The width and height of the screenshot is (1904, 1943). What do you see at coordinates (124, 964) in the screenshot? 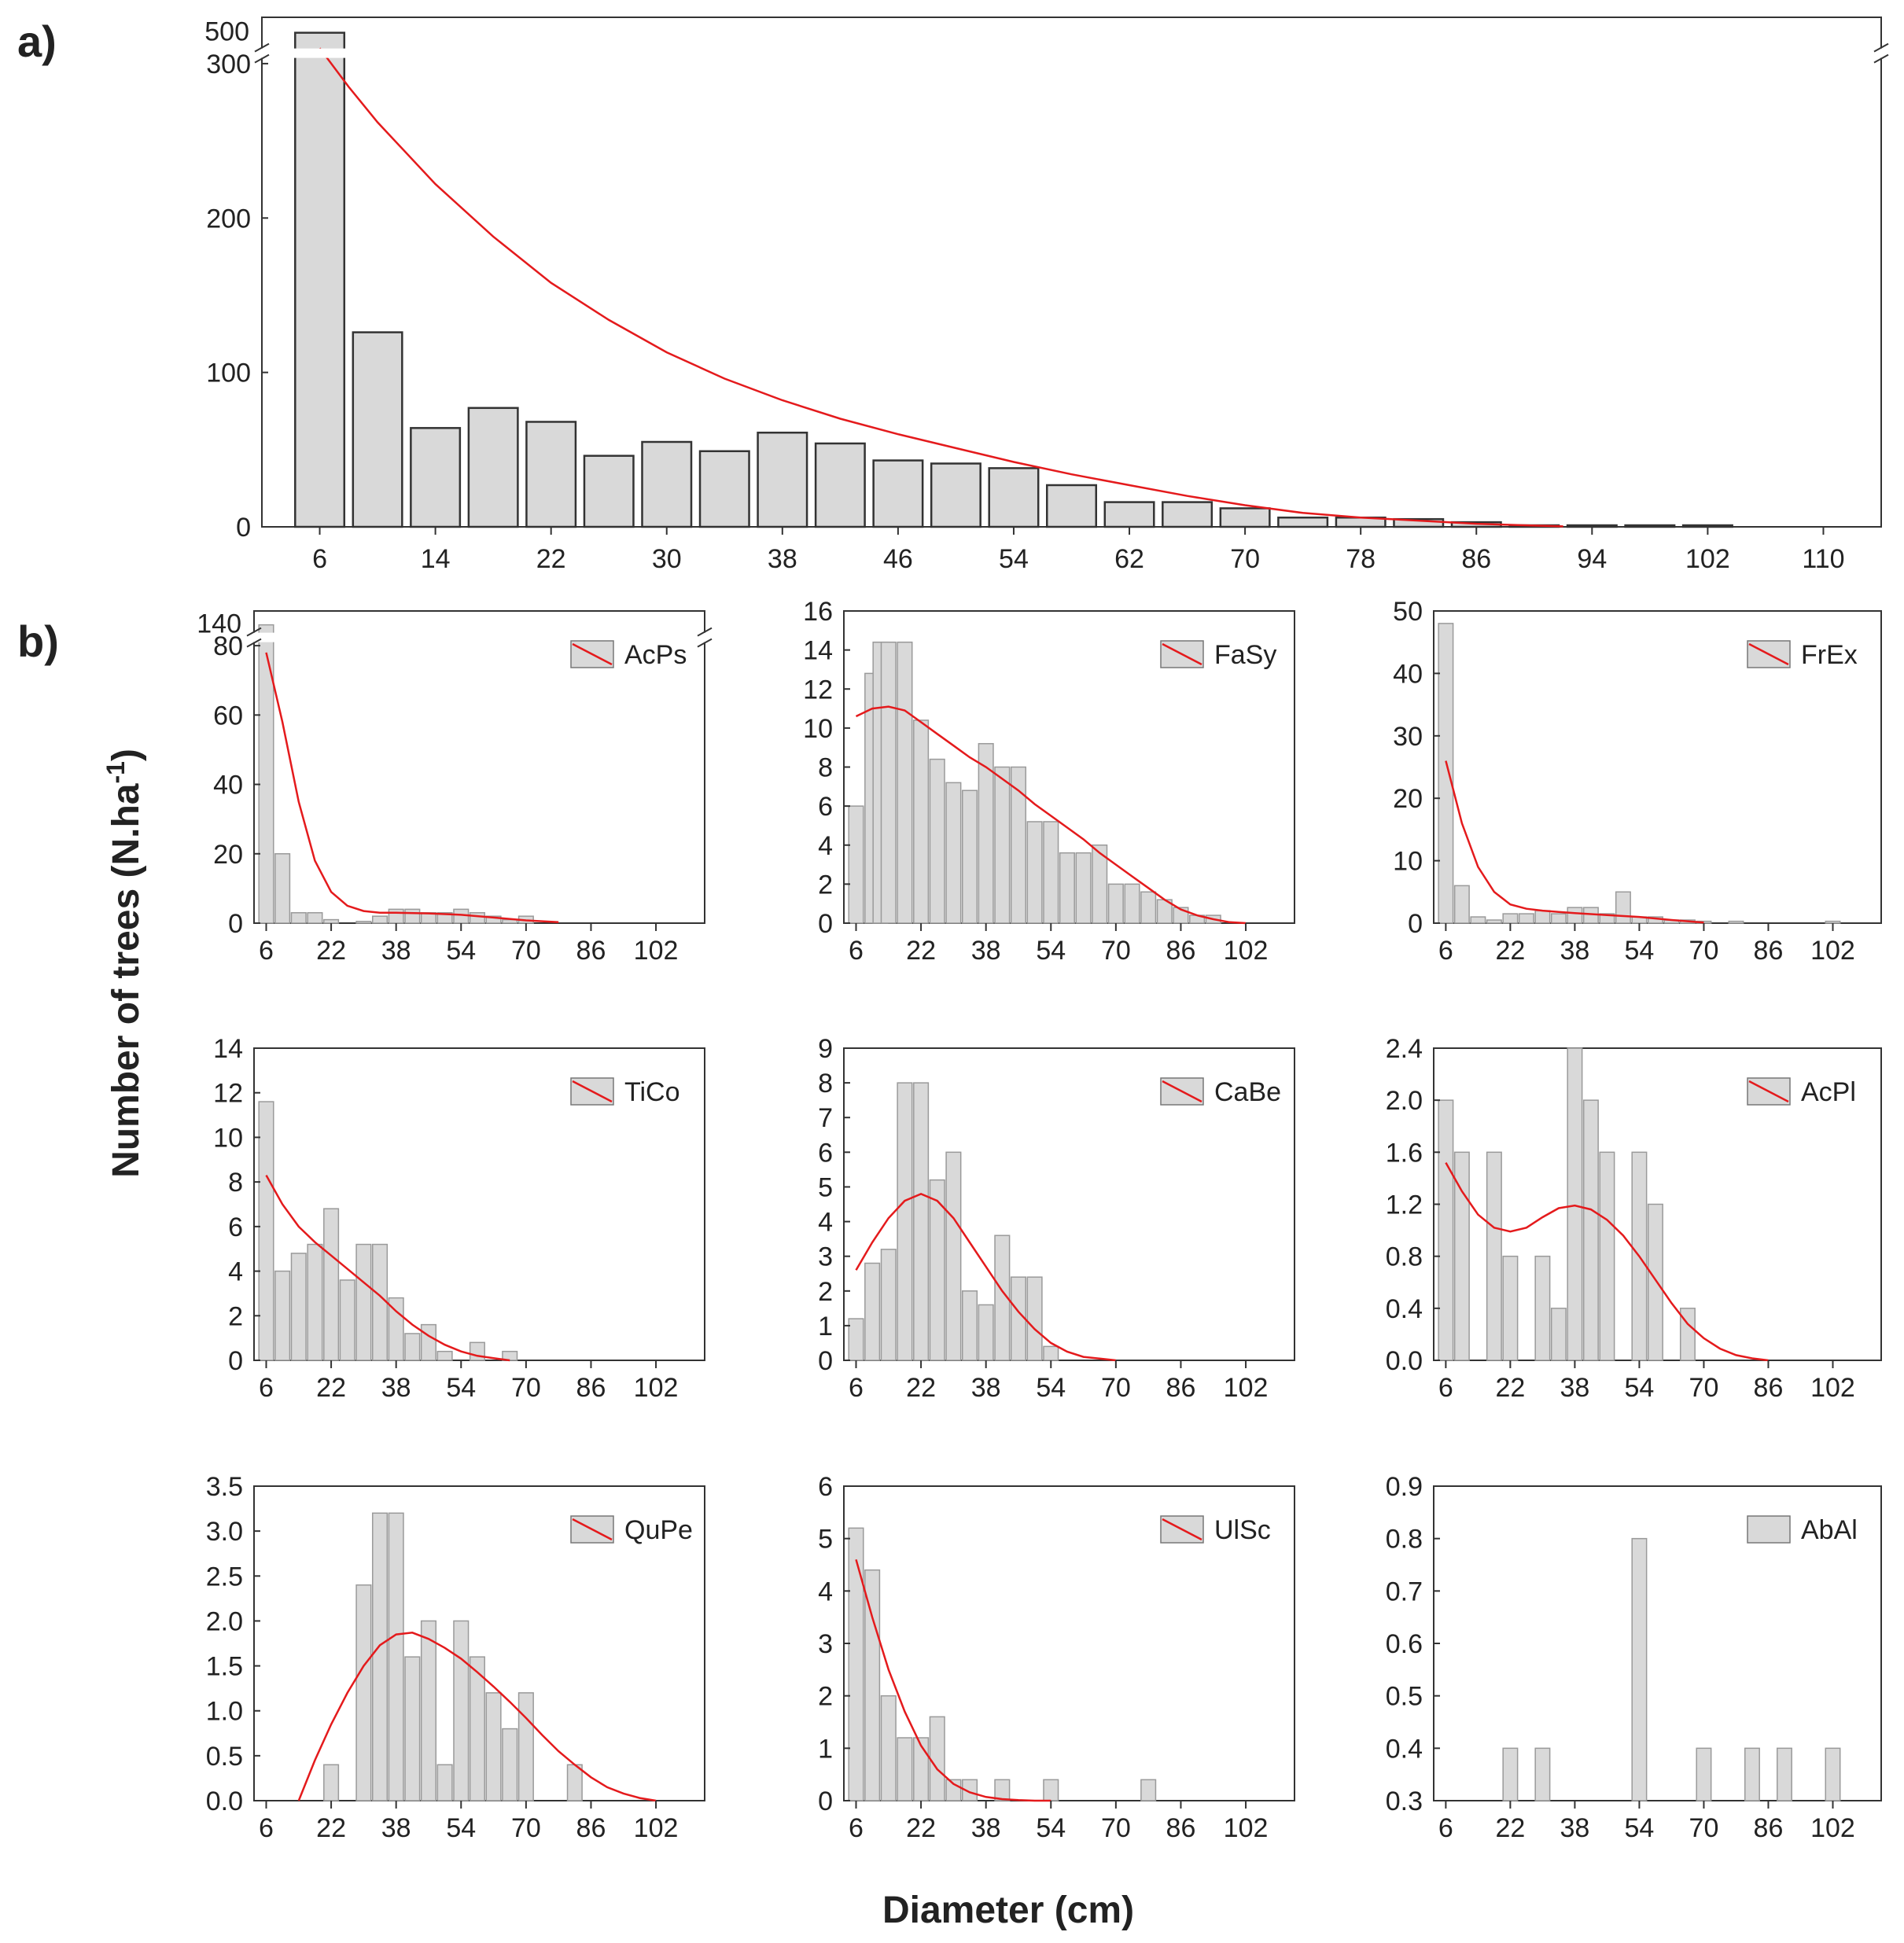
I see `y-axis-title: Number of trees (N.ha-1)` at bounding box center [124, 964].